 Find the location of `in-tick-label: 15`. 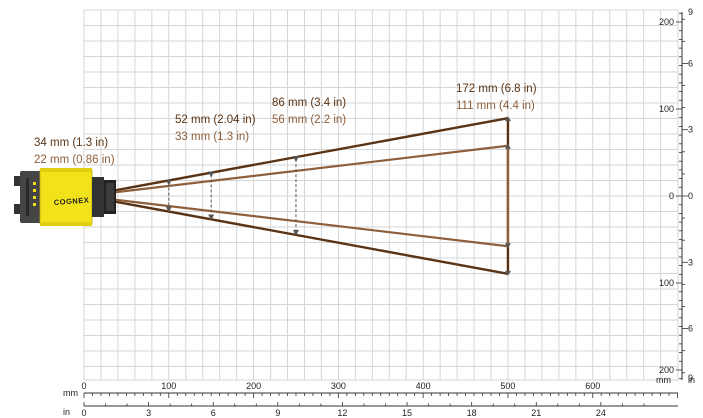

in-tick-label: 15 is located at coordinates (407, 413).